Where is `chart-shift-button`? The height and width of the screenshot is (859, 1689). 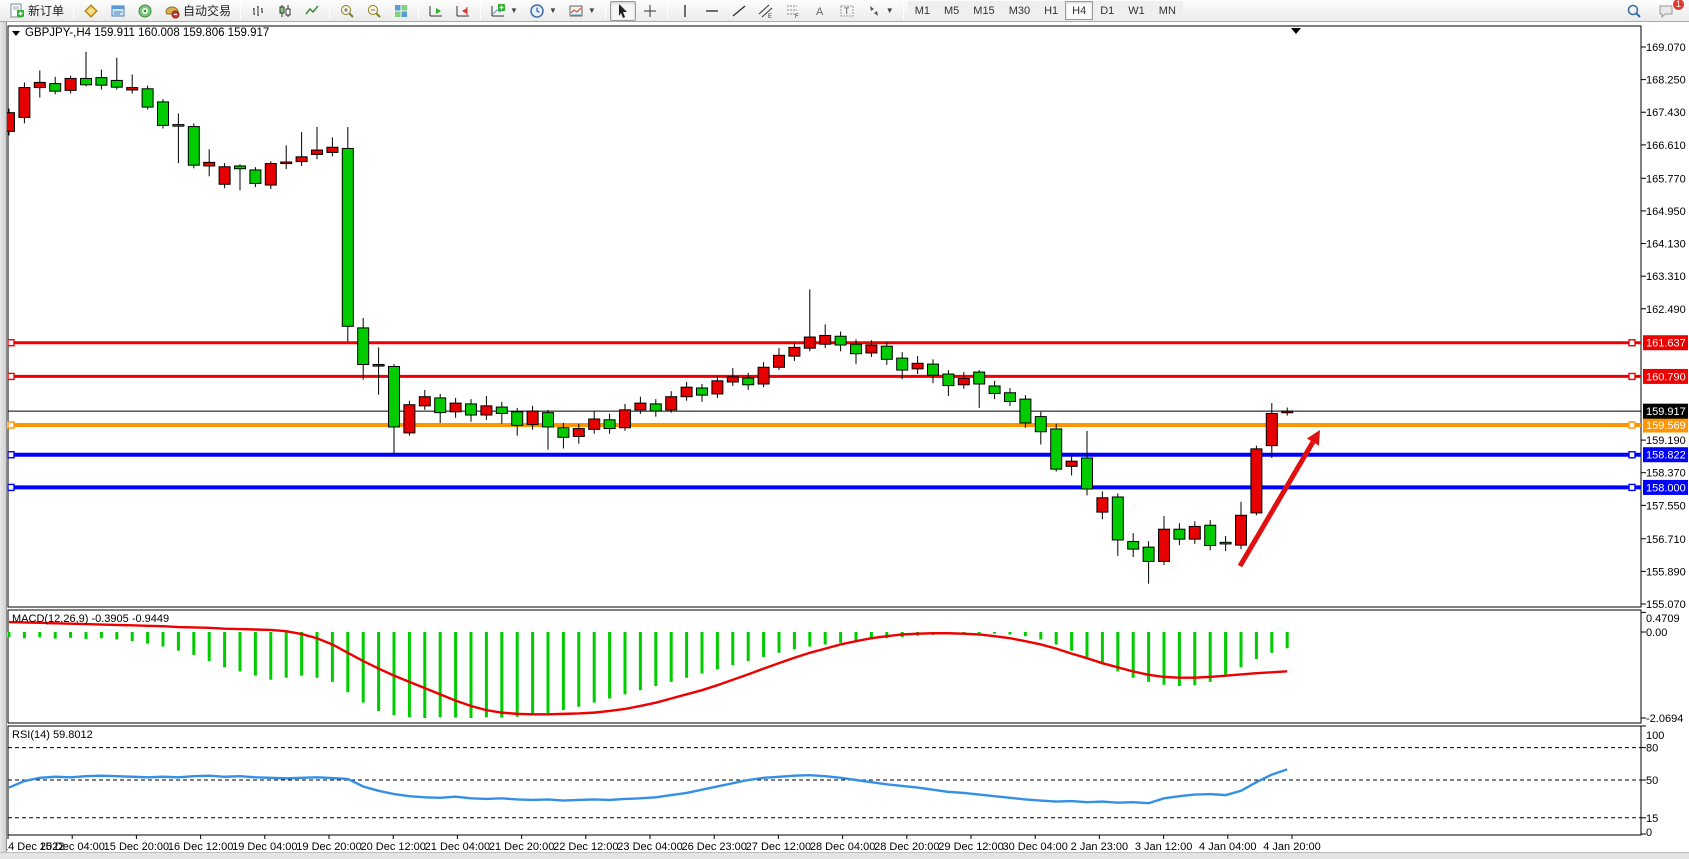
chart-shift-button is located at coordinates (463, 11).